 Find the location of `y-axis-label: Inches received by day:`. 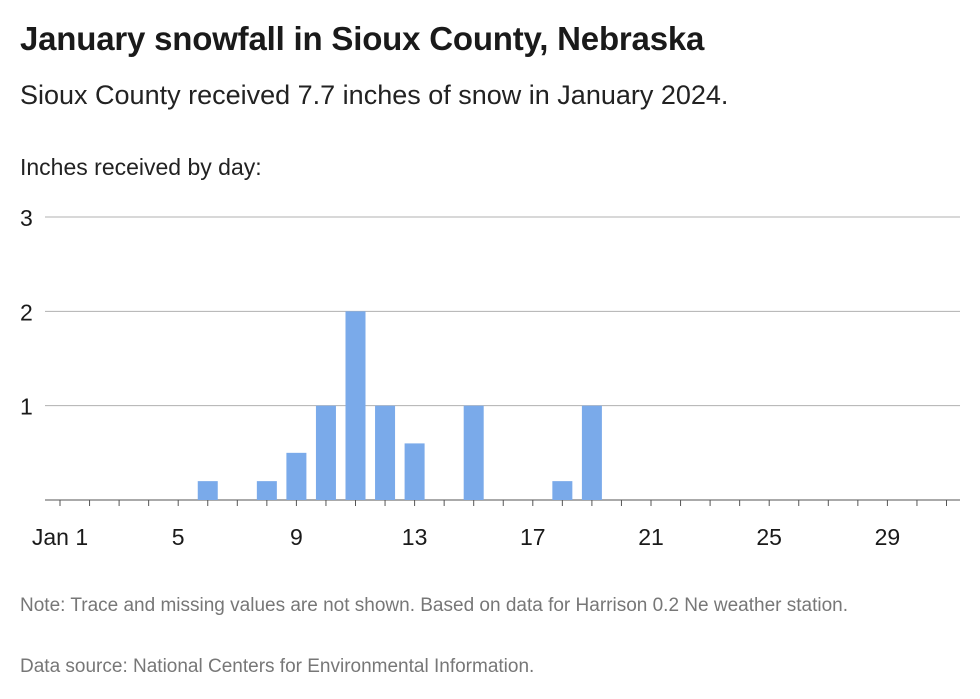

y-axis-label: Inches received by day: is located at coordinates (141, 167).